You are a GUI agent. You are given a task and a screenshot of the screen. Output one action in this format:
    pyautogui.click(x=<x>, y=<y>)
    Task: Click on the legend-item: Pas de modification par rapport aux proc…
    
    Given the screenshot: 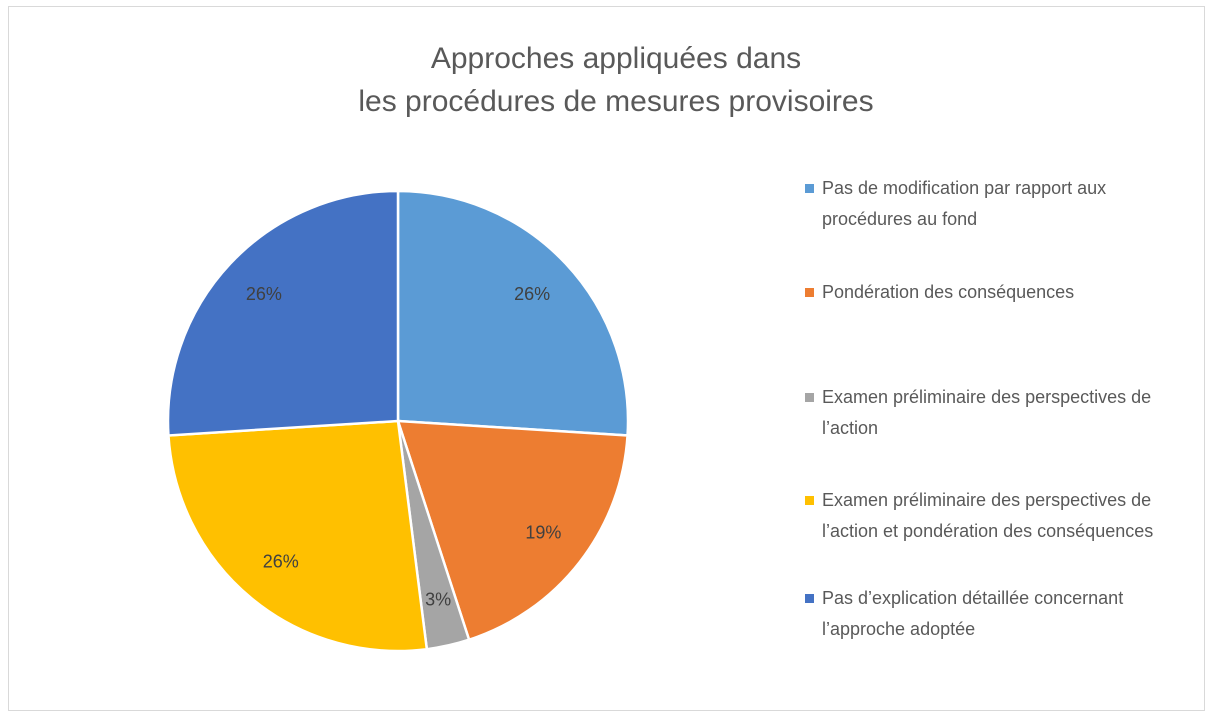 What is the action you would take?
    pyautogui.click(x=997, y=204)
    